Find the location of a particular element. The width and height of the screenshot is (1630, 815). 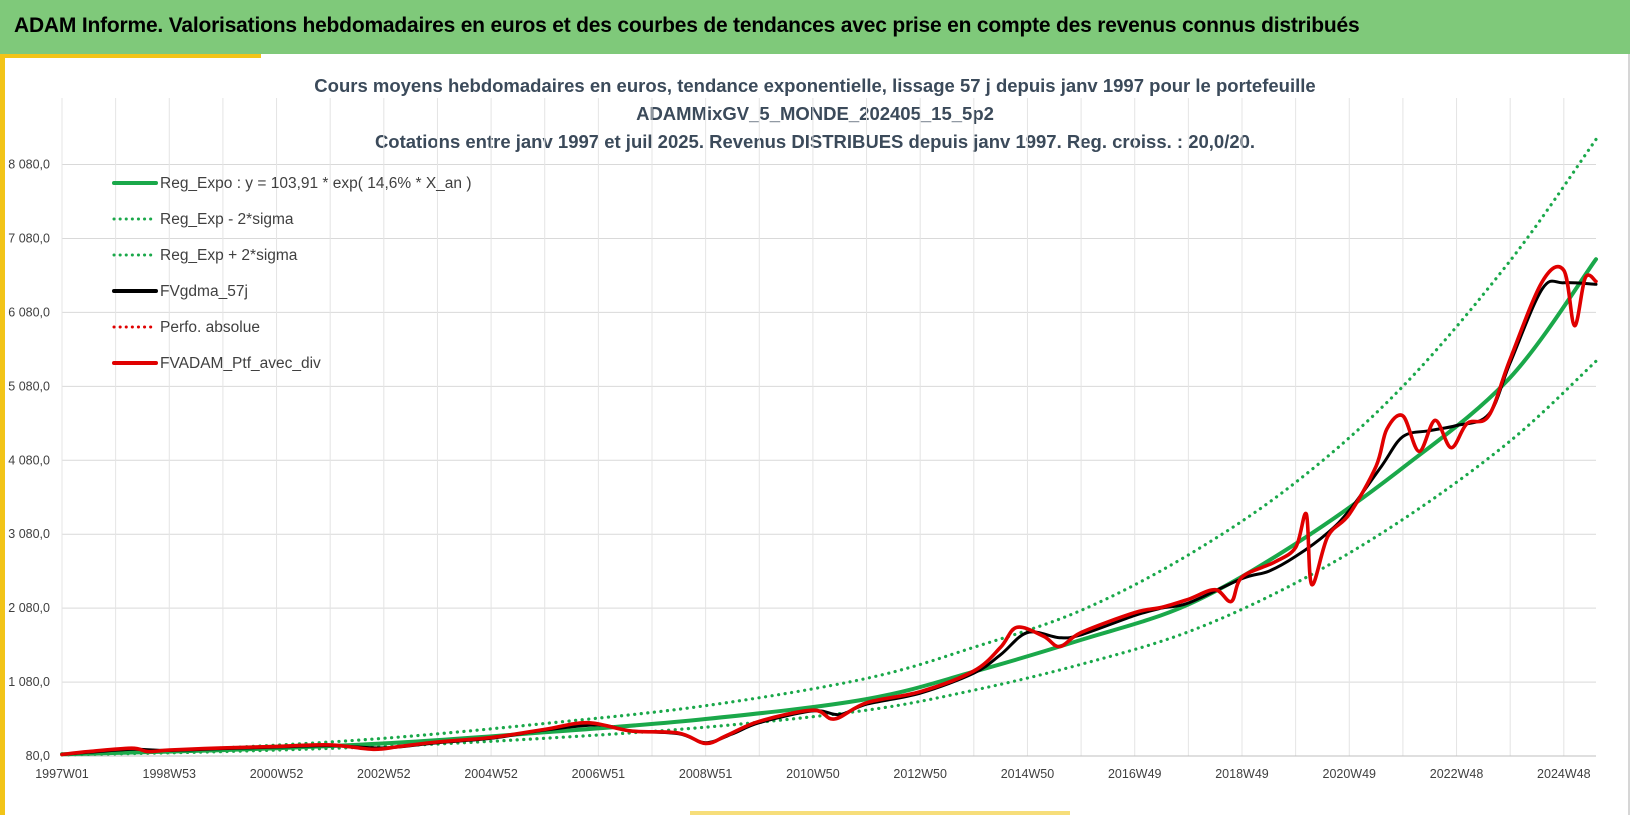

x-tick-label: 2022W48 is located at coordinates (1457, 774).